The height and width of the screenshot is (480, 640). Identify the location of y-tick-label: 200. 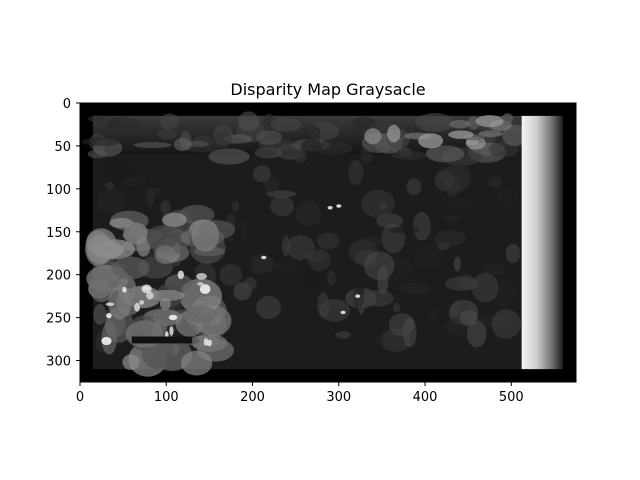
(58, 276).